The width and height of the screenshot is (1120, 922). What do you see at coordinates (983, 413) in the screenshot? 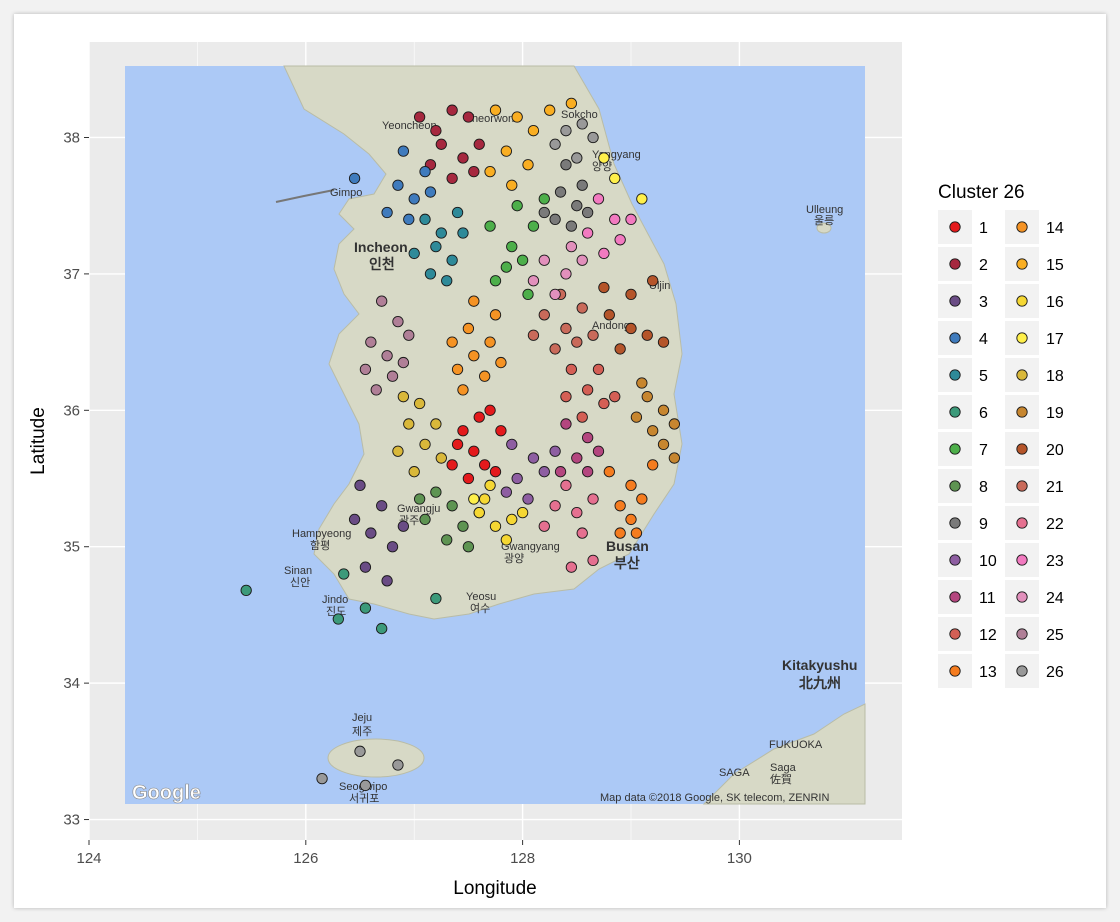
I see `legend-label-6: 6` at bounding box center [983, 413].